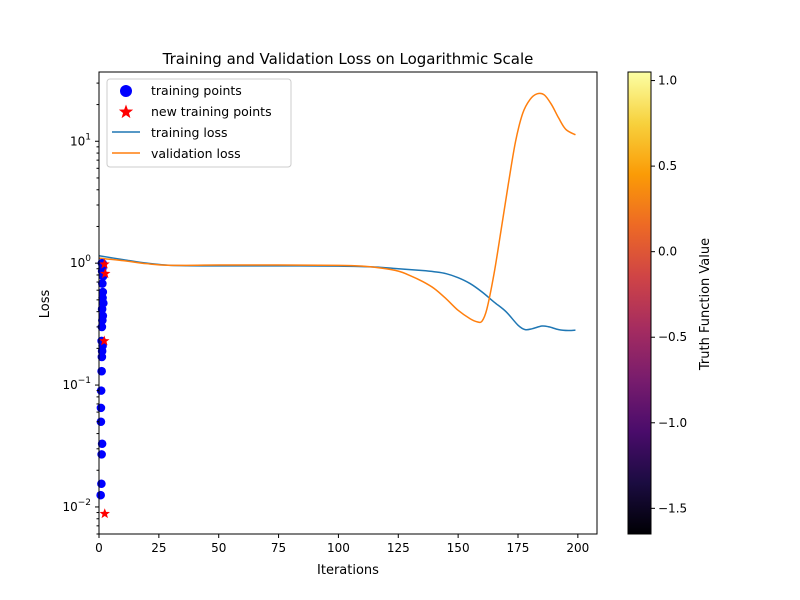 The height and width of the screenshot is (600, 800). I want to click on legend-marker-training-points, so click(126, 91).